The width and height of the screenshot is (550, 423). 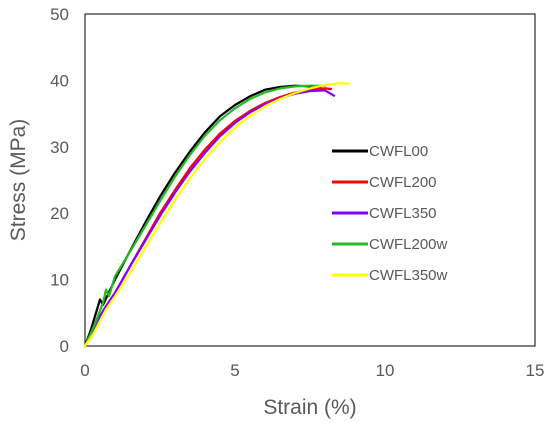 I want to click on legend: CWFL00 CWFL200 CWFL350 CWFL200w CWFL350w, so click(x=390, y=213).